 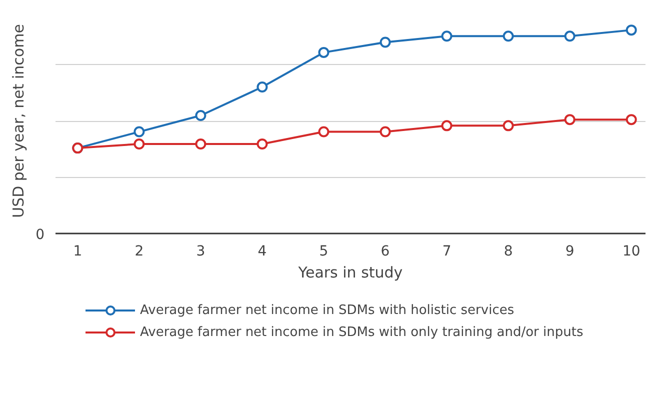 I want to click on legend-label: Average farmer net income in SDMs with holistic services, so click(x=327, y=310).